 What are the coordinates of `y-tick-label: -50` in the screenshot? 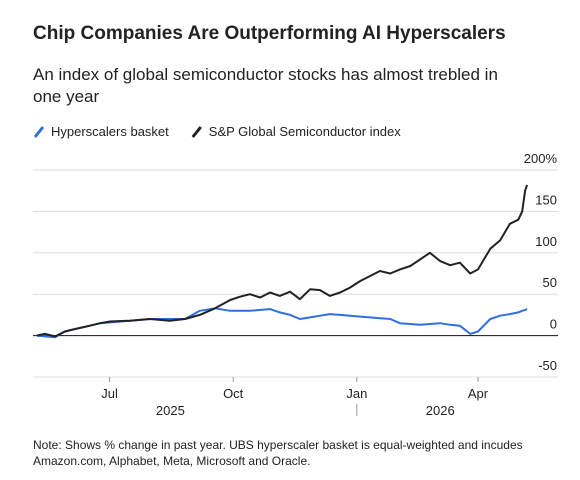 It's located at (547, 365).